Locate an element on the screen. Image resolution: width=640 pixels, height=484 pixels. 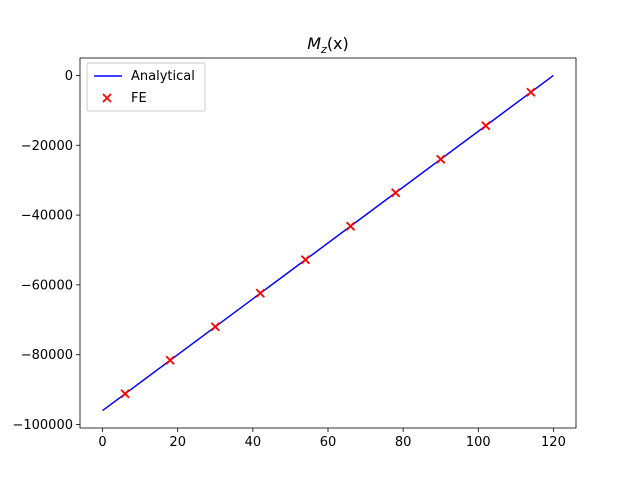
x-tick-label-60: 60 is located at coordinates (328, 442).